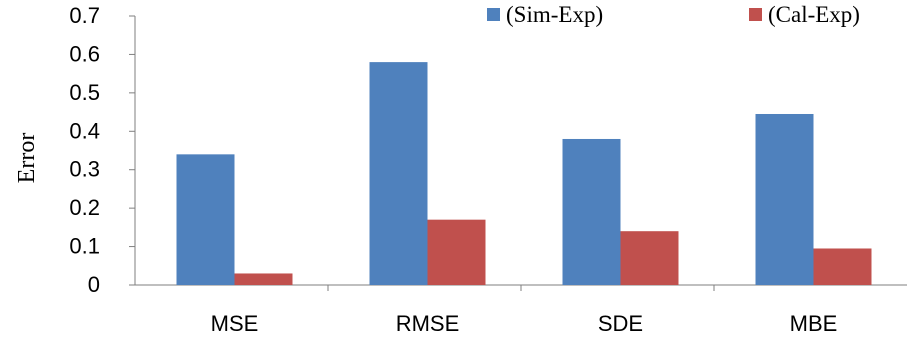  I want to click on x-category-label: MBE, so click(814, 323).